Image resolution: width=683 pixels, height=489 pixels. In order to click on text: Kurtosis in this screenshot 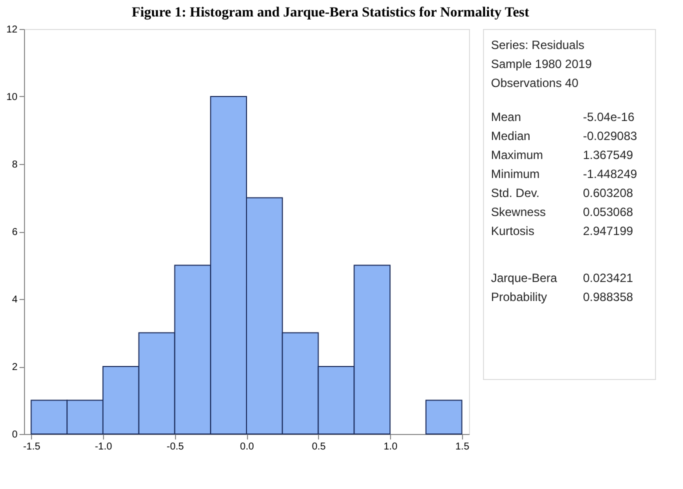, I will do `click(512, 231)`.